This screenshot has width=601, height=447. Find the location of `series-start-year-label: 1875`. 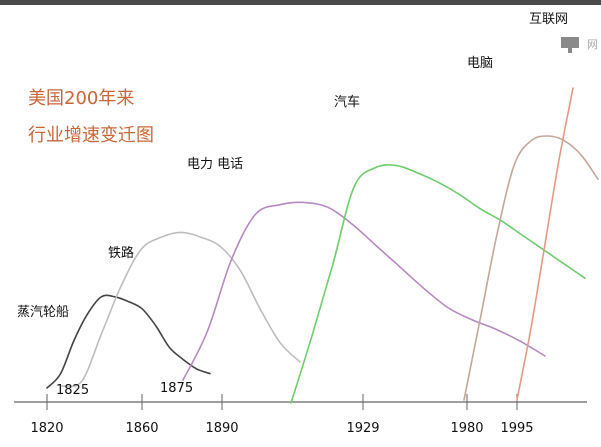

series-start-year-label: 1875 is located at coordinates (176, 388).